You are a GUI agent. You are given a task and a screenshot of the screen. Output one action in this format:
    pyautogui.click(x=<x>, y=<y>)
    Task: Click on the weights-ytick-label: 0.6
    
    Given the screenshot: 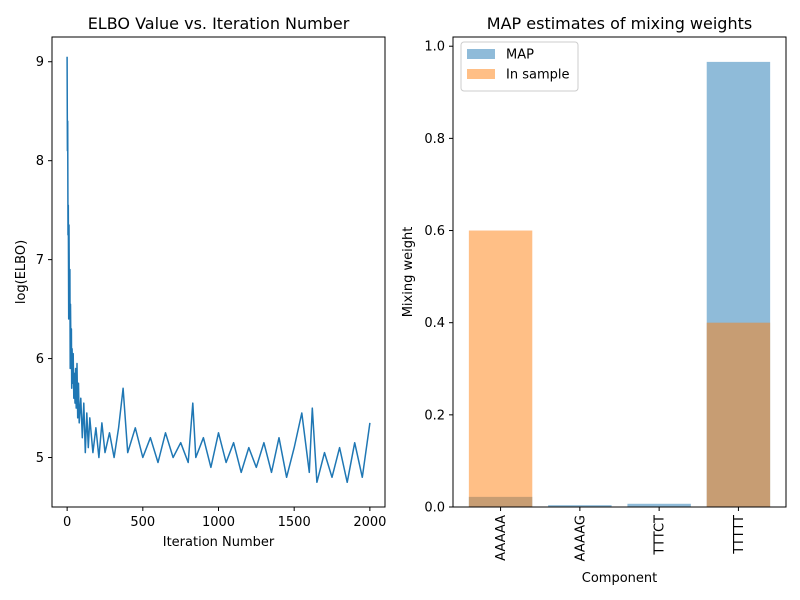 What is the action you would take?
    pyautogui.click(x=434, y=231)
    